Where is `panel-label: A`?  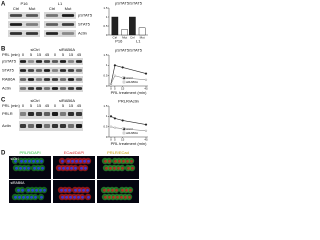 panel-label: A is located at coordinates (3, 5).